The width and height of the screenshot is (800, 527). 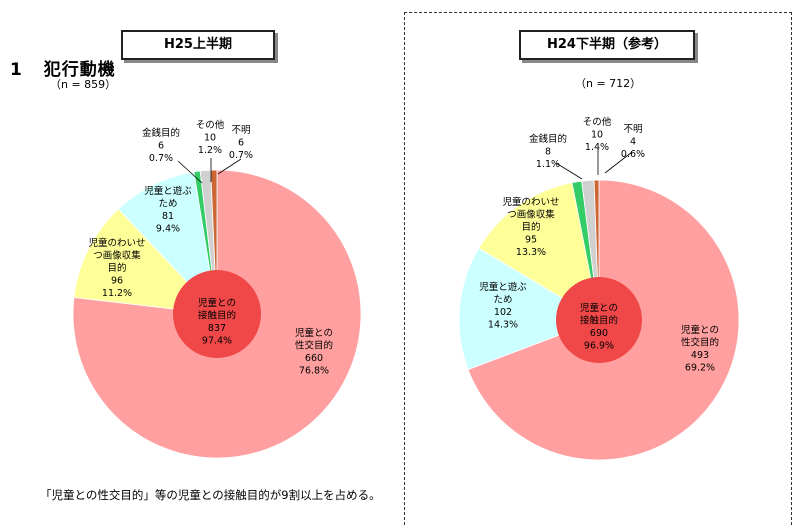 I want to click on pie-1-label-0-line: 児童との, so click(x=700, y=330).